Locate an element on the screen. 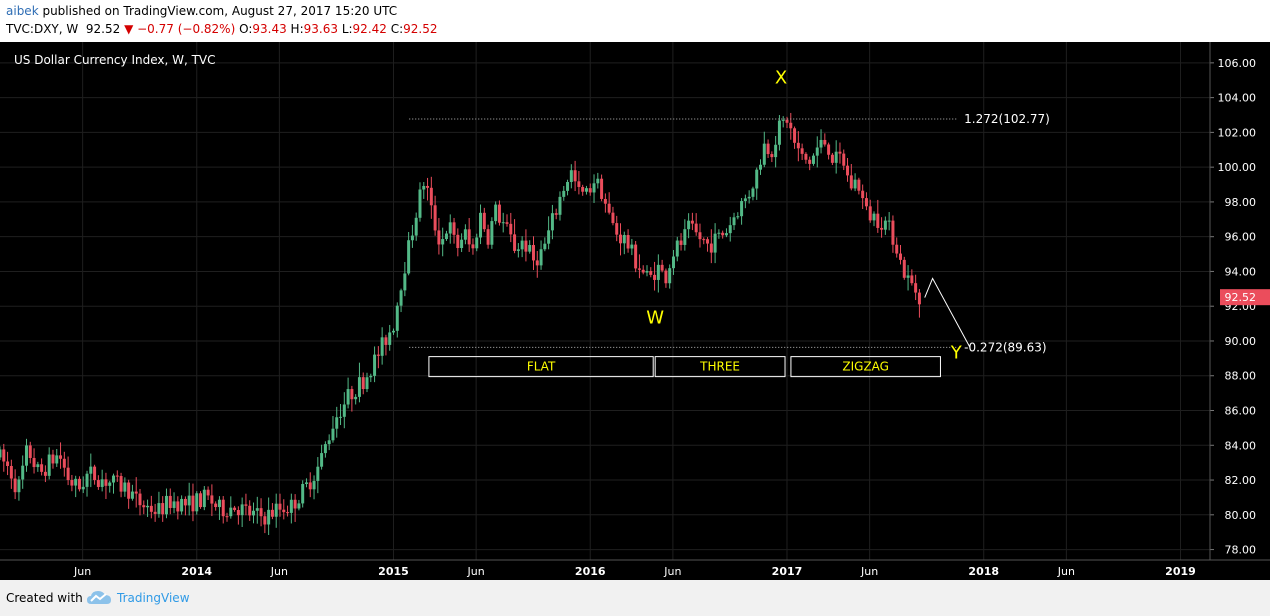  symbol-label: TVC:DXY, W is located at coordinates (42, 29).